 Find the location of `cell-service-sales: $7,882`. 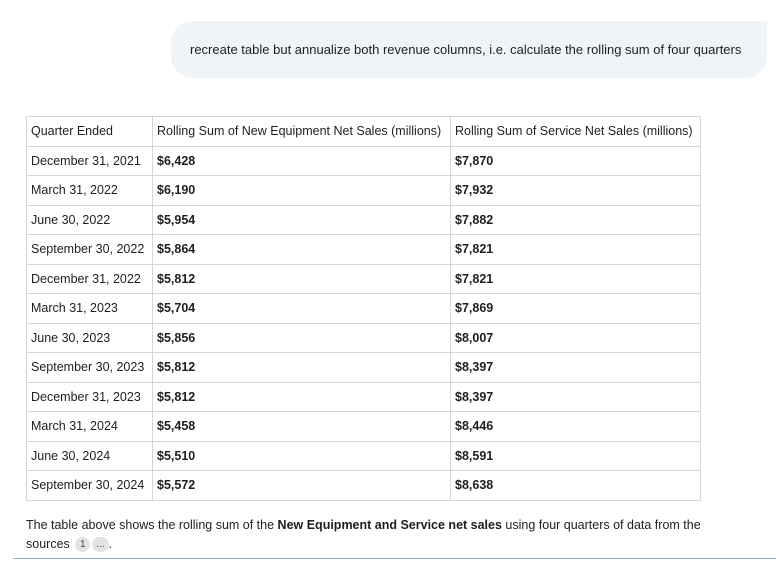

cell-service-sales: $7,882 is located at coordinates (575, 219).